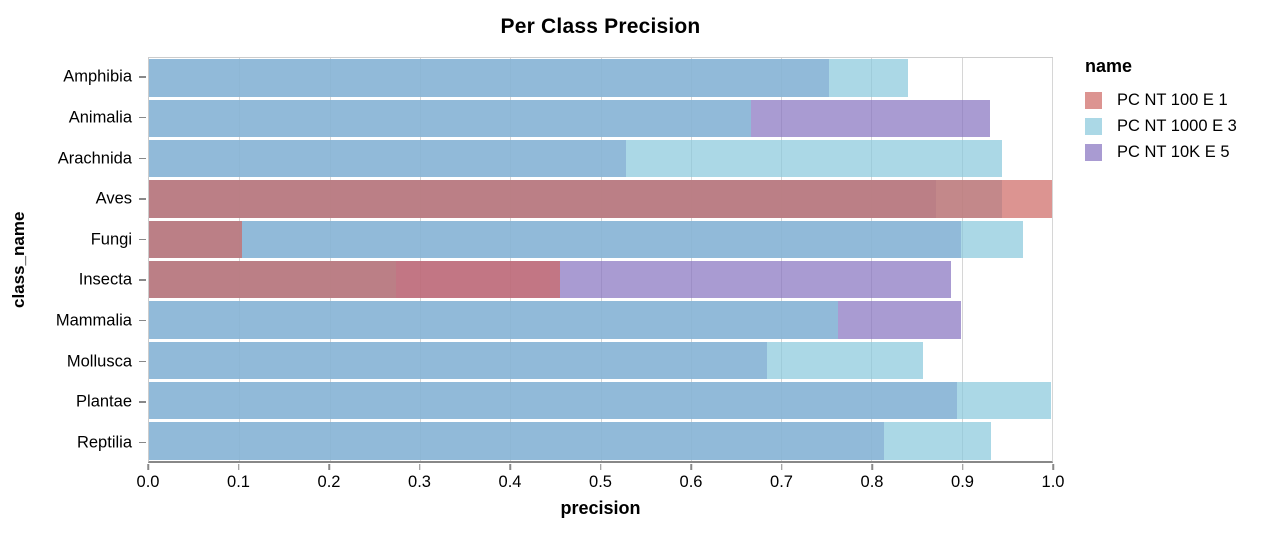 The width and height of the screenshot is (1286, 552). I want to click on y-tick-label: Aves, so click(113, 198).